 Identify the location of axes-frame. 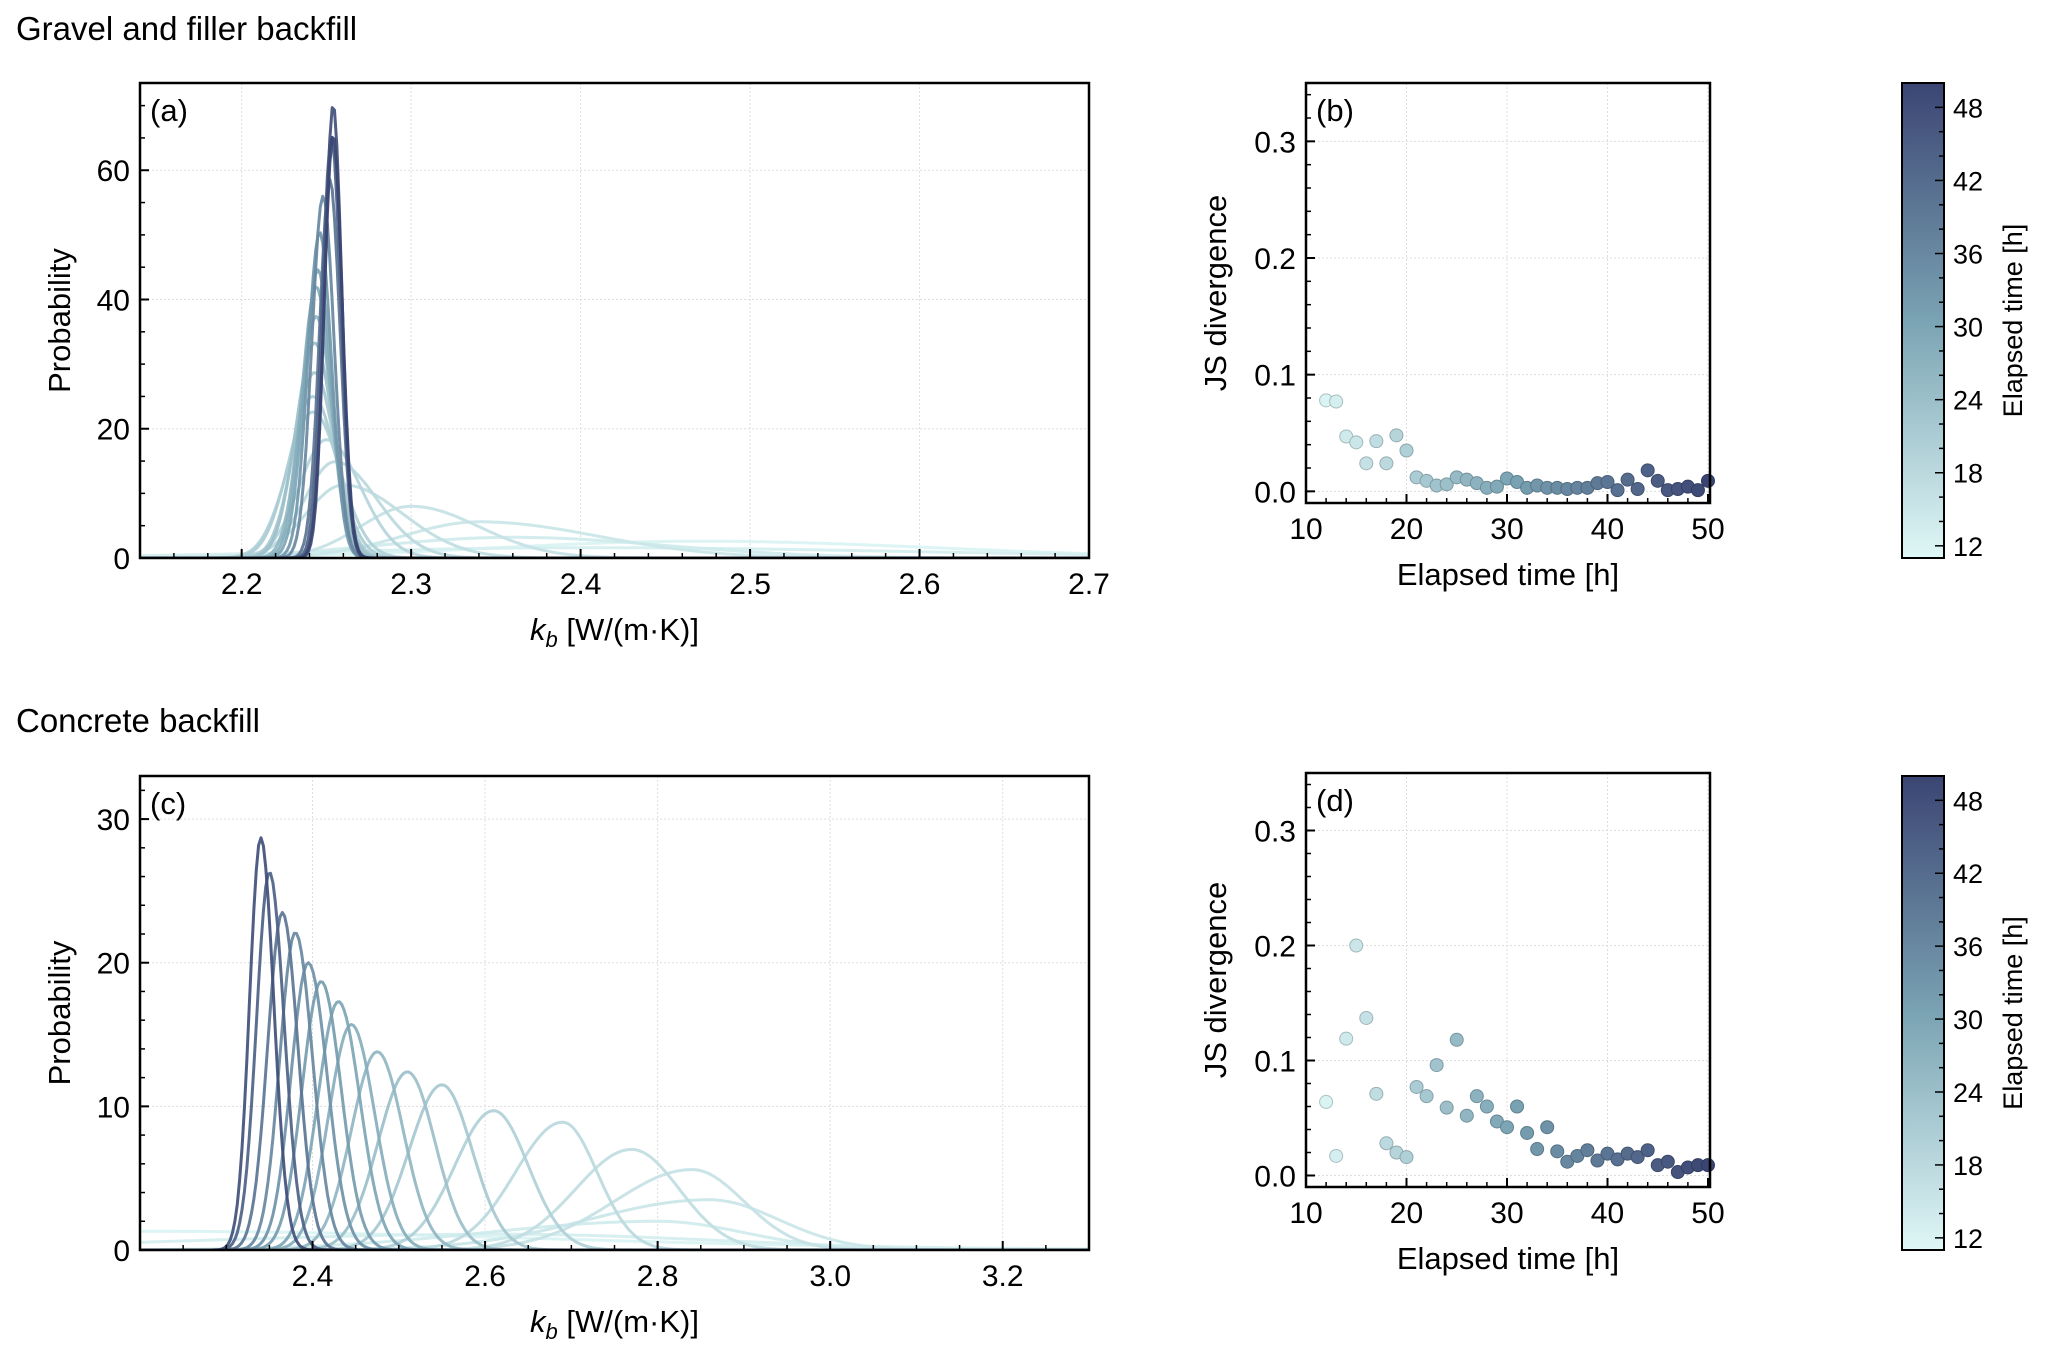
(1508, 980).